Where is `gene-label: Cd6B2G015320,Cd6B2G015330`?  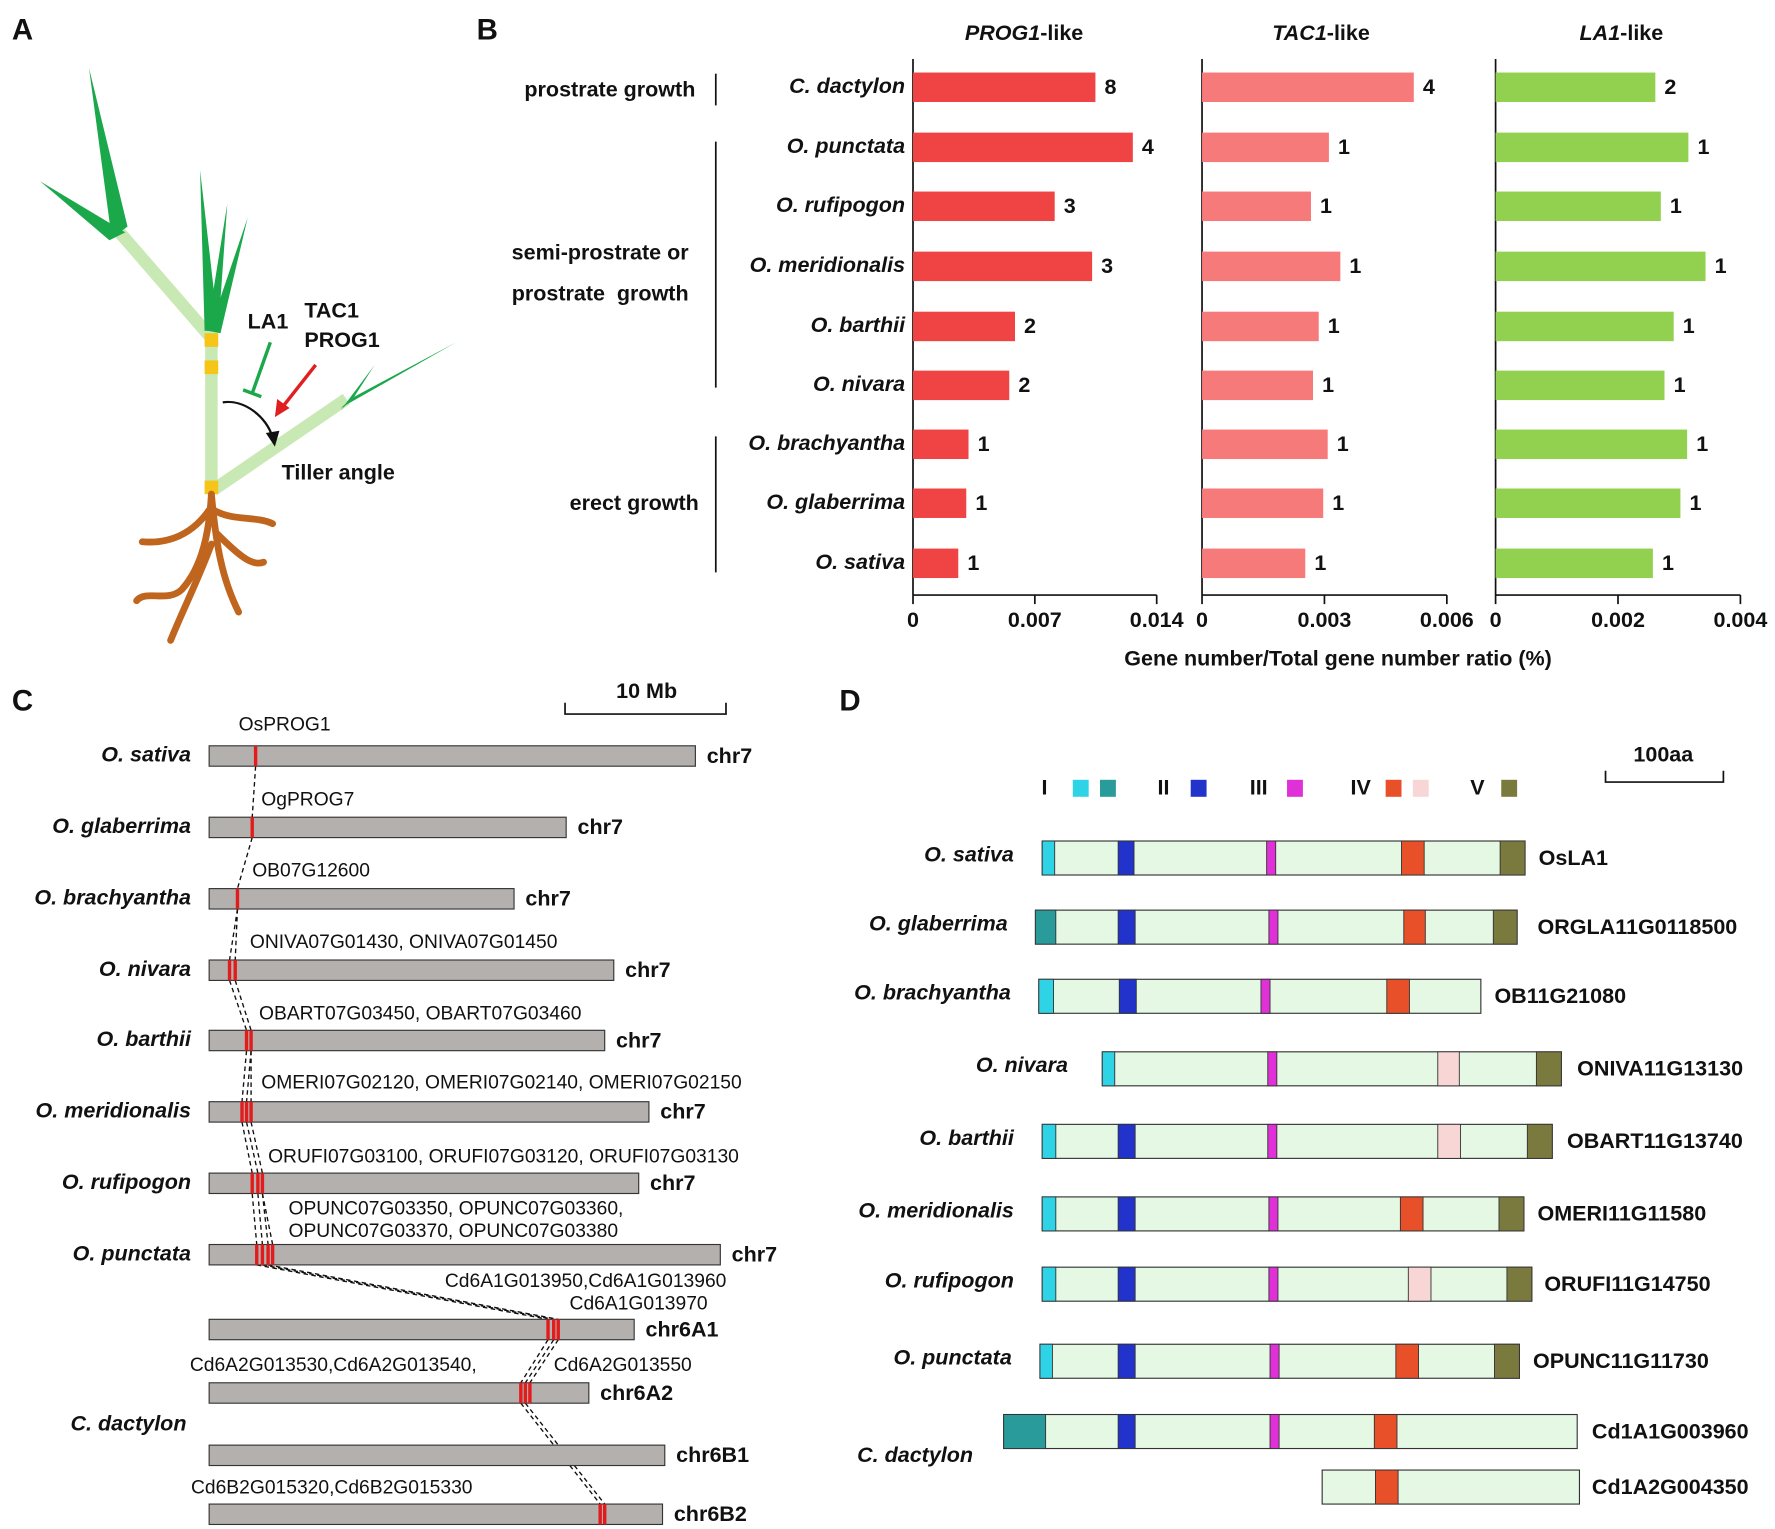 gene-label: Cd6B2G015320,Cd6B2G015330 is located at coordinates (331, 1487).